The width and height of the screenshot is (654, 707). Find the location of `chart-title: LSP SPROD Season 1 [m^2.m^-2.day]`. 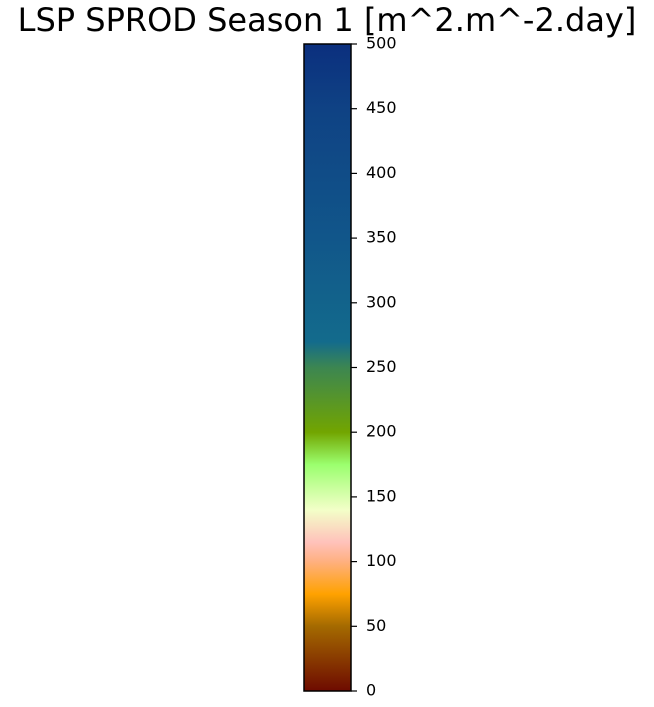

chart-title: LSP SPROD Season 1 [m^2.m^-2.day] is located at coordinates (327, 20).